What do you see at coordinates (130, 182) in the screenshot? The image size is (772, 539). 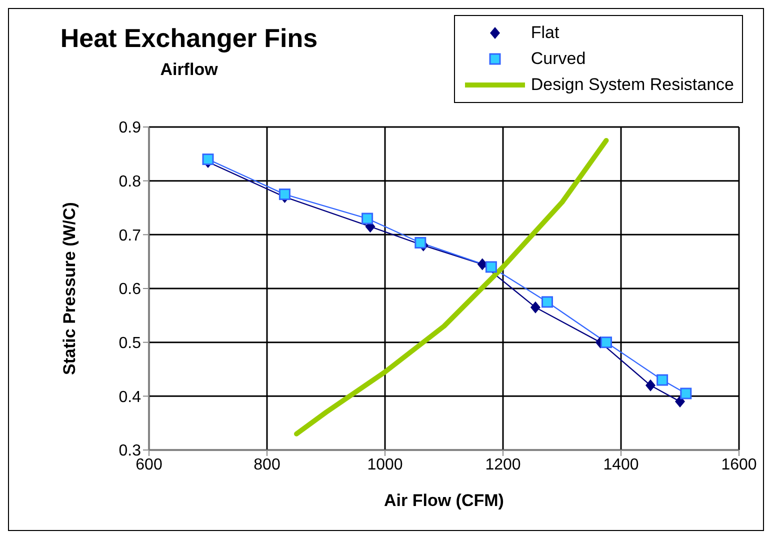 I see `y-tick-label: 0.8` at bounding box center [130, 182].